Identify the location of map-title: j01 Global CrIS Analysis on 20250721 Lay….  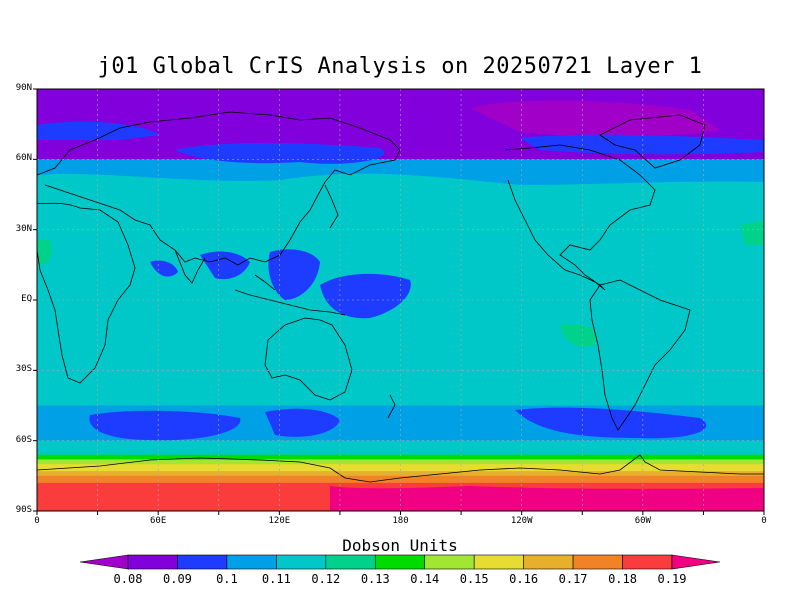
(400, 66).